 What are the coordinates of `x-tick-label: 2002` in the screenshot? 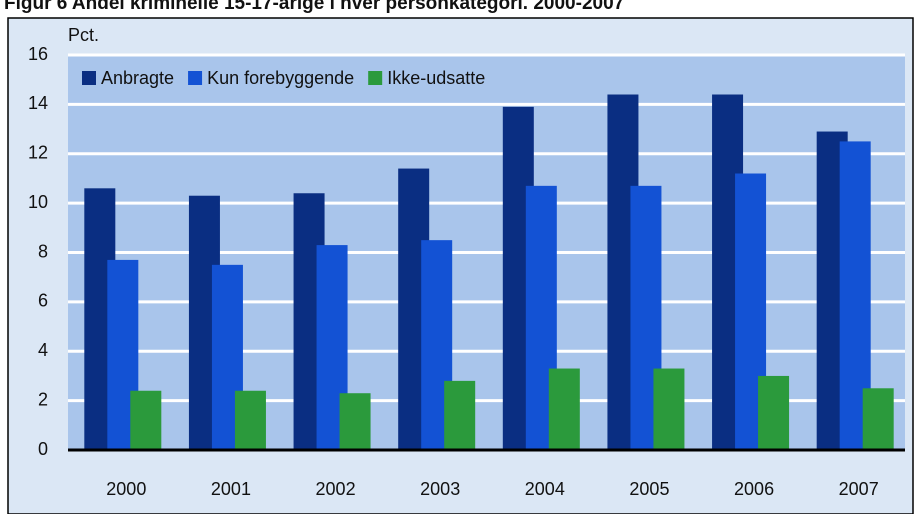 It's located at (336, 489).